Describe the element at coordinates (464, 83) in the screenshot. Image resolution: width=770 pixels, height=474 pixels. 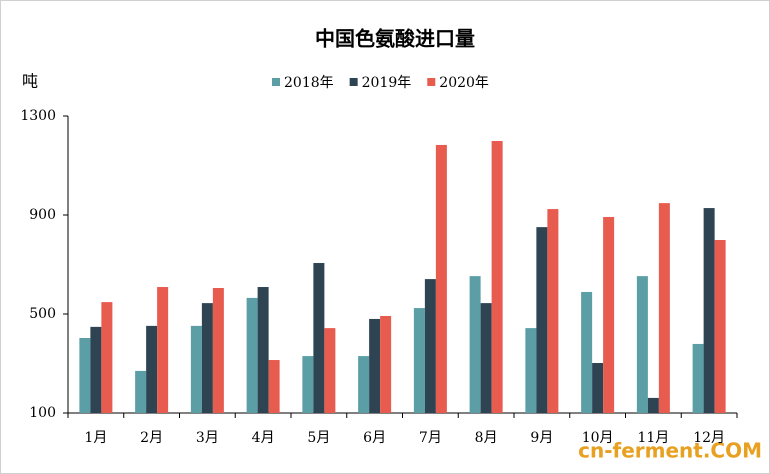
I see `legend-label: 2020年` at that location.